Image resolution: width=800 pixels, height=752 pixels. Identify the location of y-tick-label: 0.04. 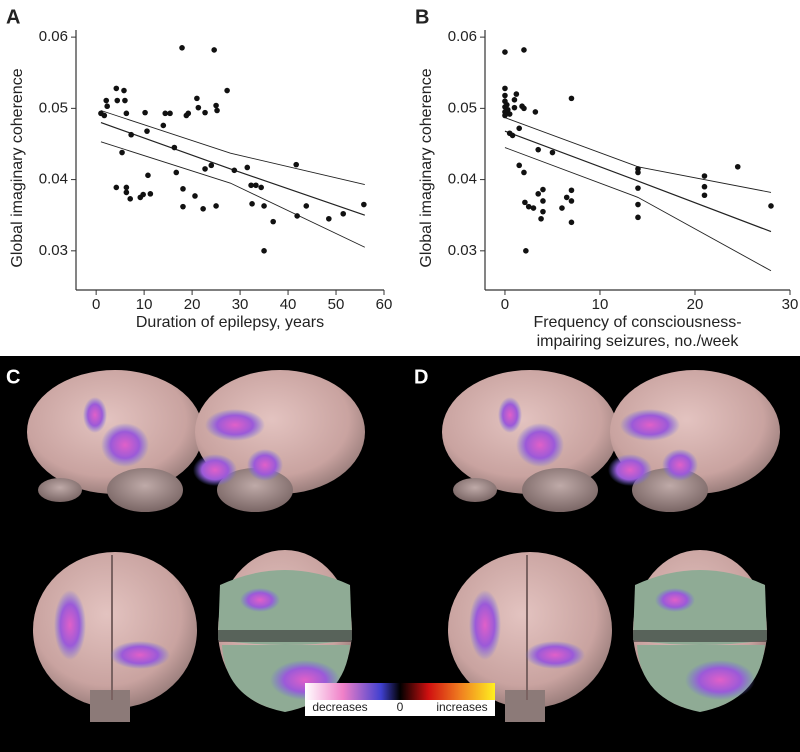
(53, 179).